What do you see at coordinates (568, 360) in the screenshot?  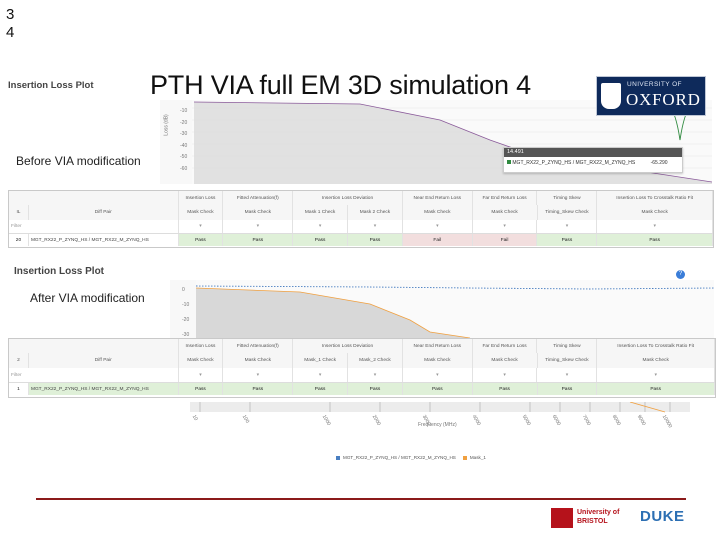 I see `after-col-header: Timing_Skew Check` at bounding box center [568, 360].